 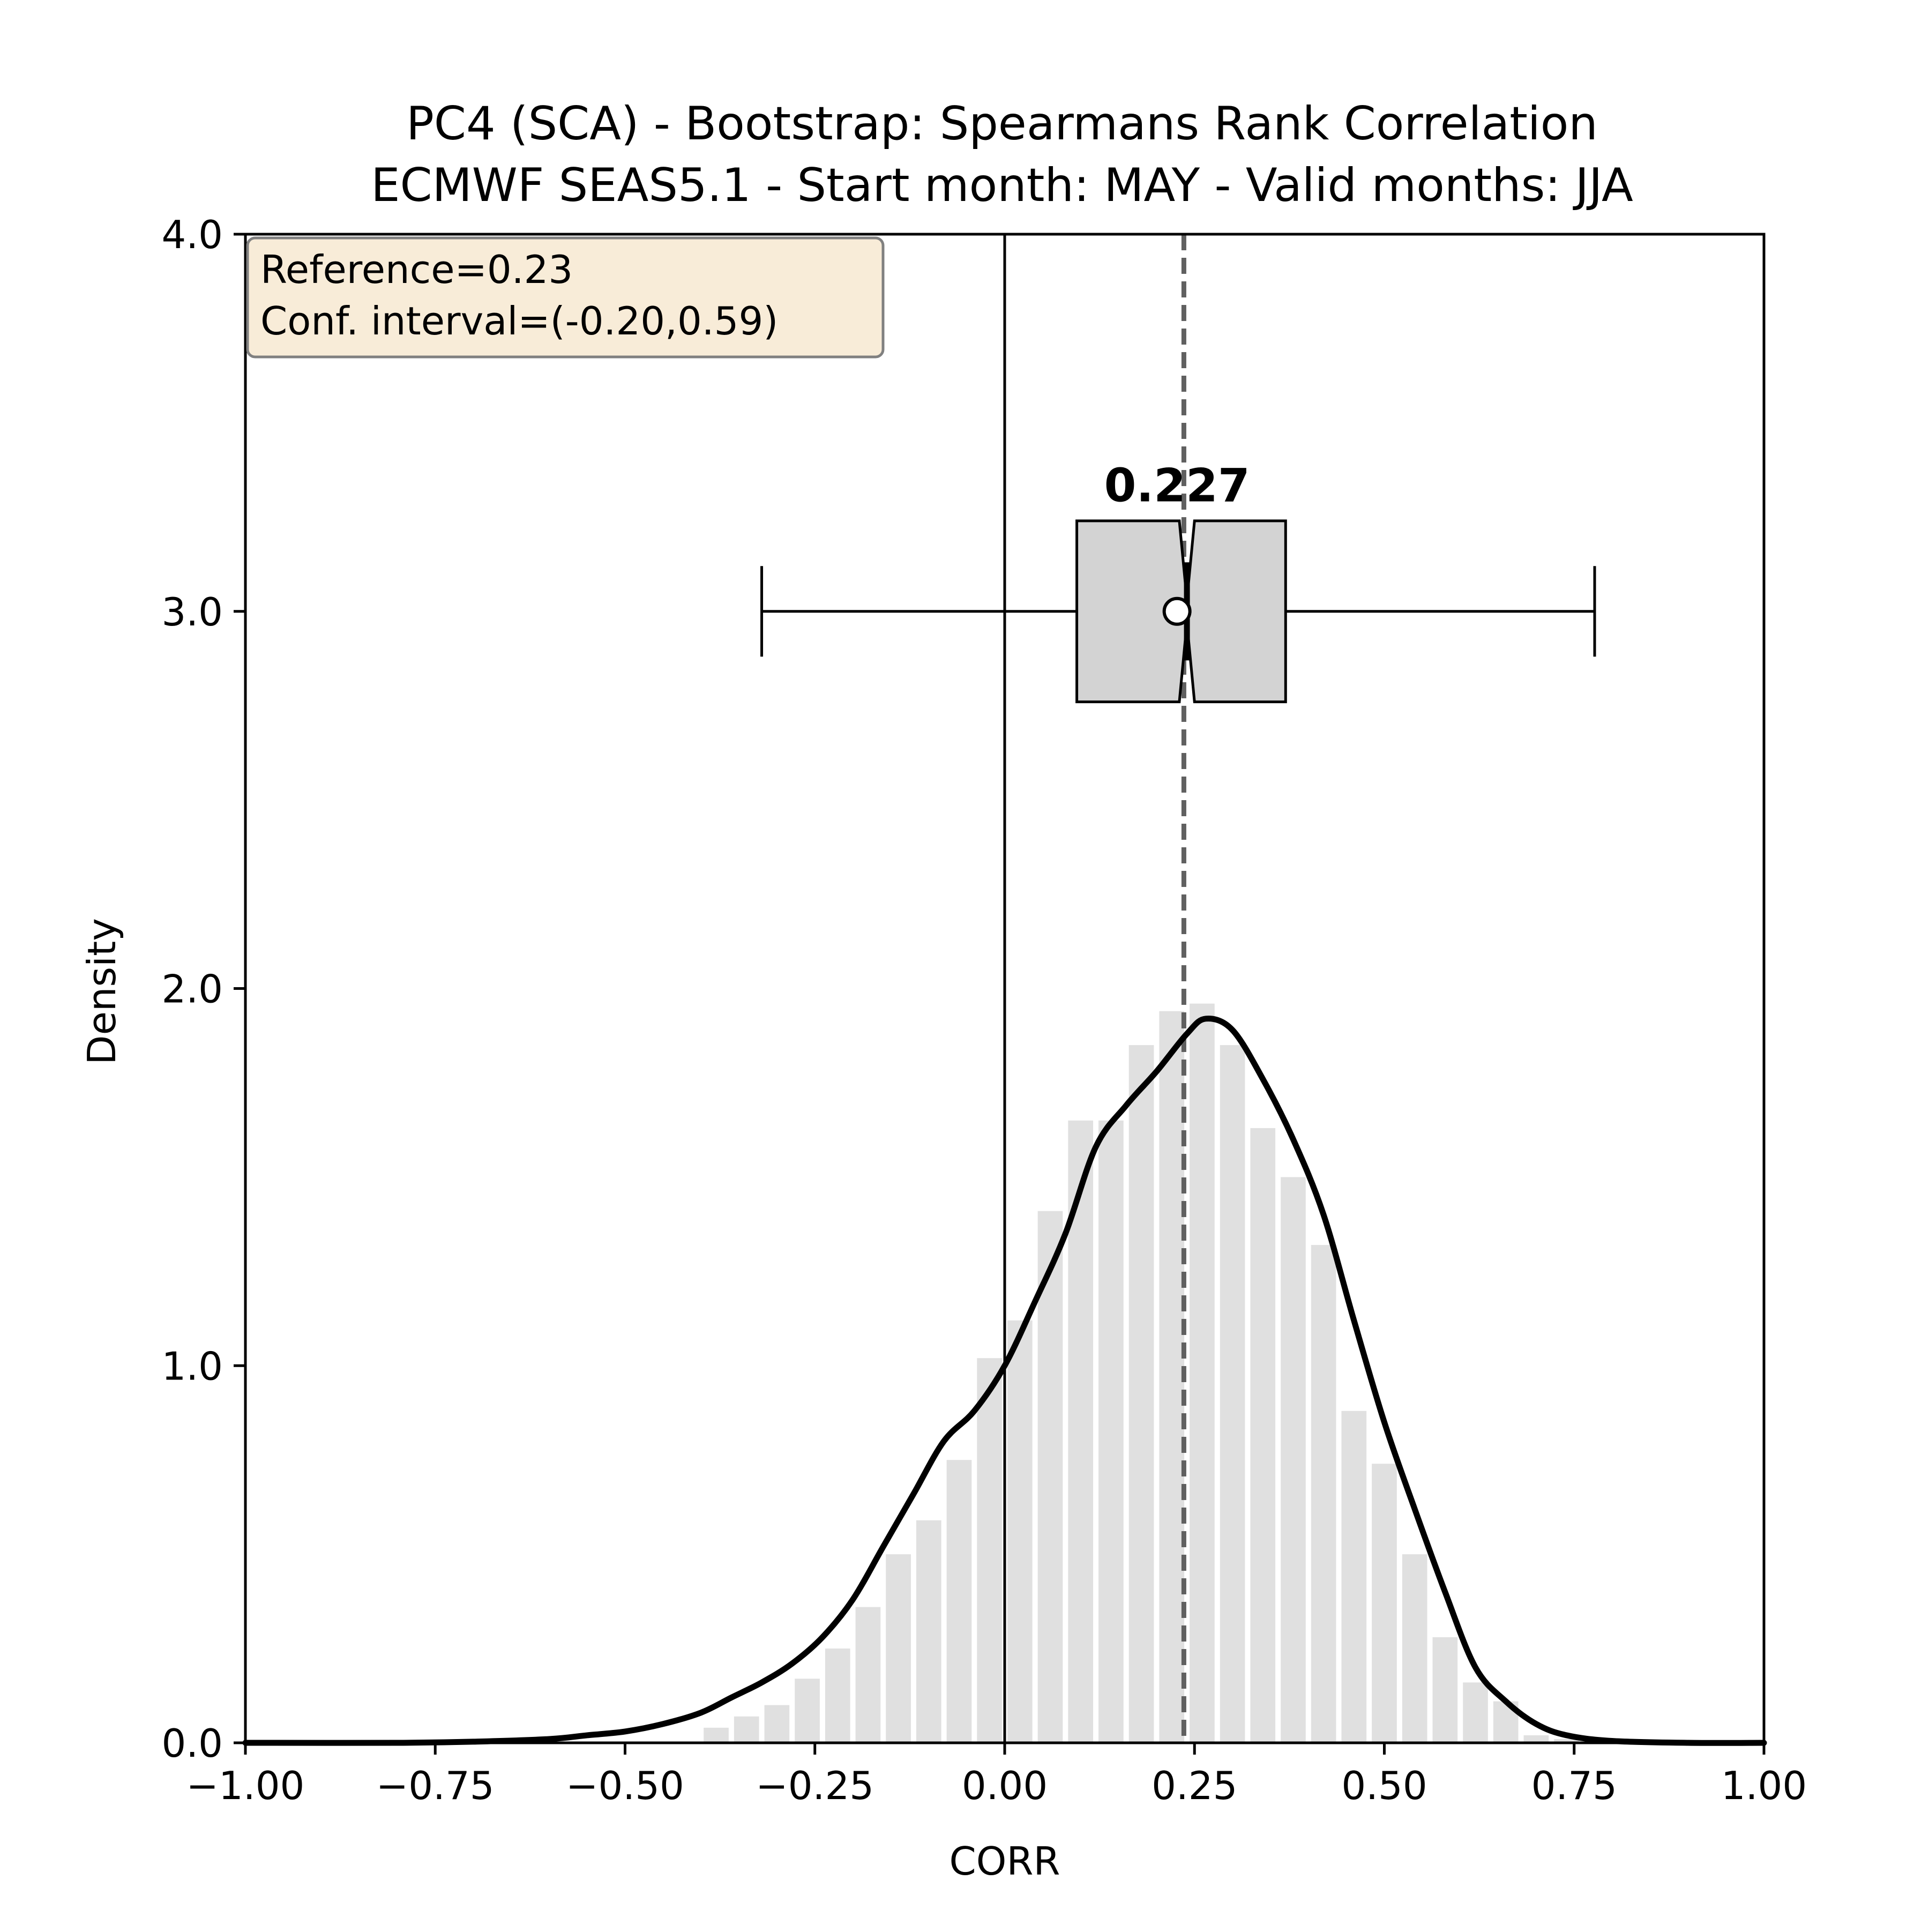 I want to click on reference-text: Reference=0.23, so click(x=416, y=269).